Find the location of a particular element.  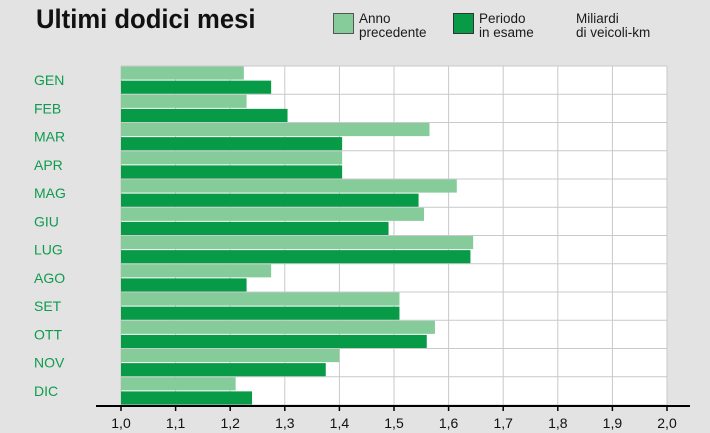

category-label: LUG is located at coordinates (48, 250).